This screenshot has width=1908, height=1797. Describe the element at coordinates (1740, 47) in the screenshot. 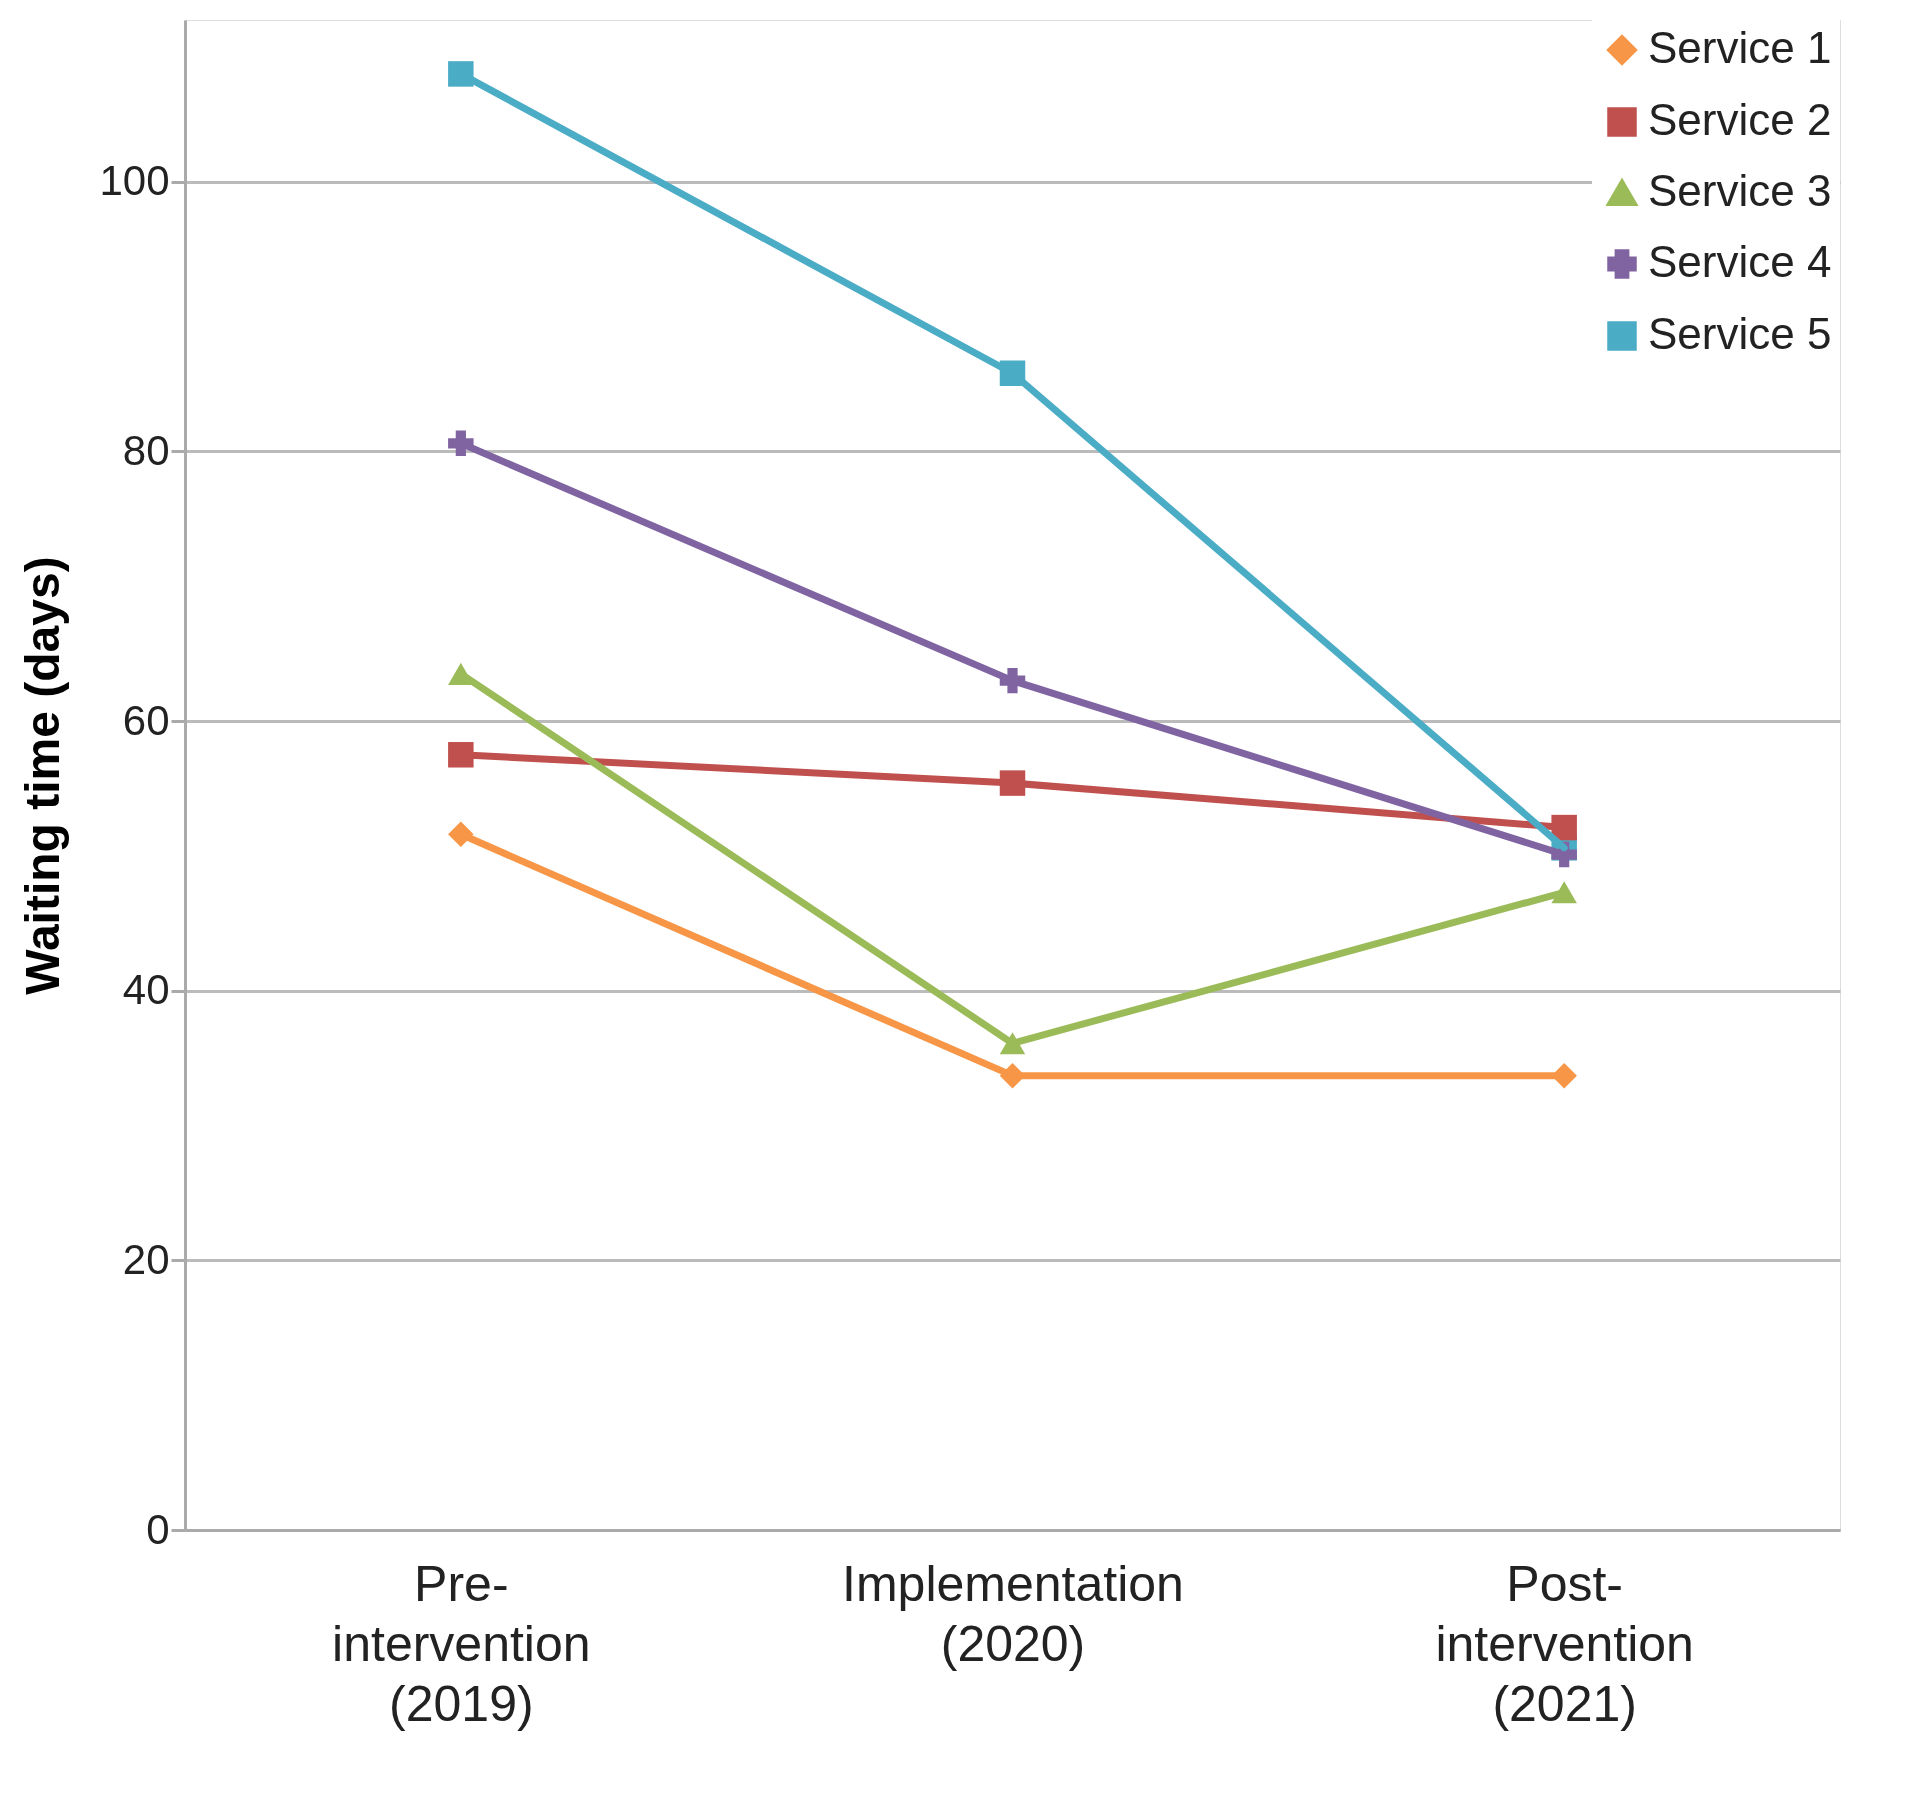

I see `legend-label: Service 1` at that location.